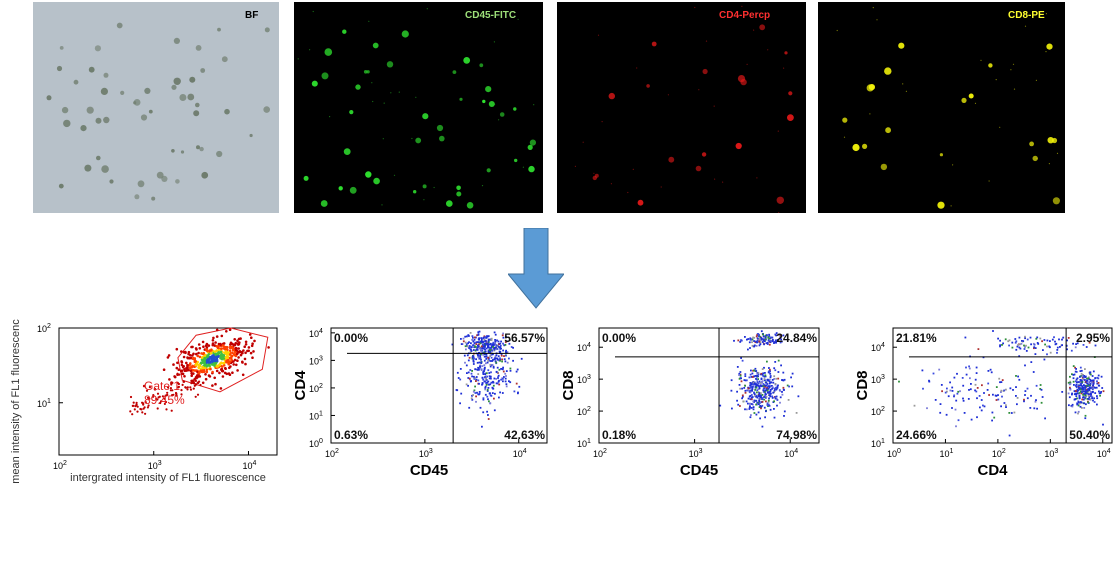 This screenshot has height=585, width=1118. I want to click on cd8-pe-label: CD8-PE, so click(1026, 15).